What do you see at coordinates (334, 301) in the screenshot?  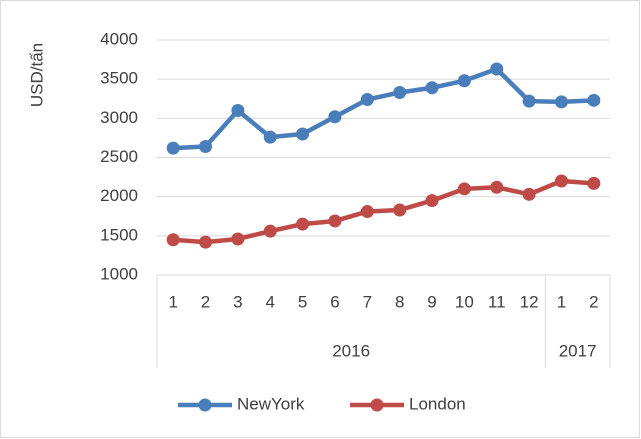 I see `x-tick-label: 6` at bounding box center [334, 301].